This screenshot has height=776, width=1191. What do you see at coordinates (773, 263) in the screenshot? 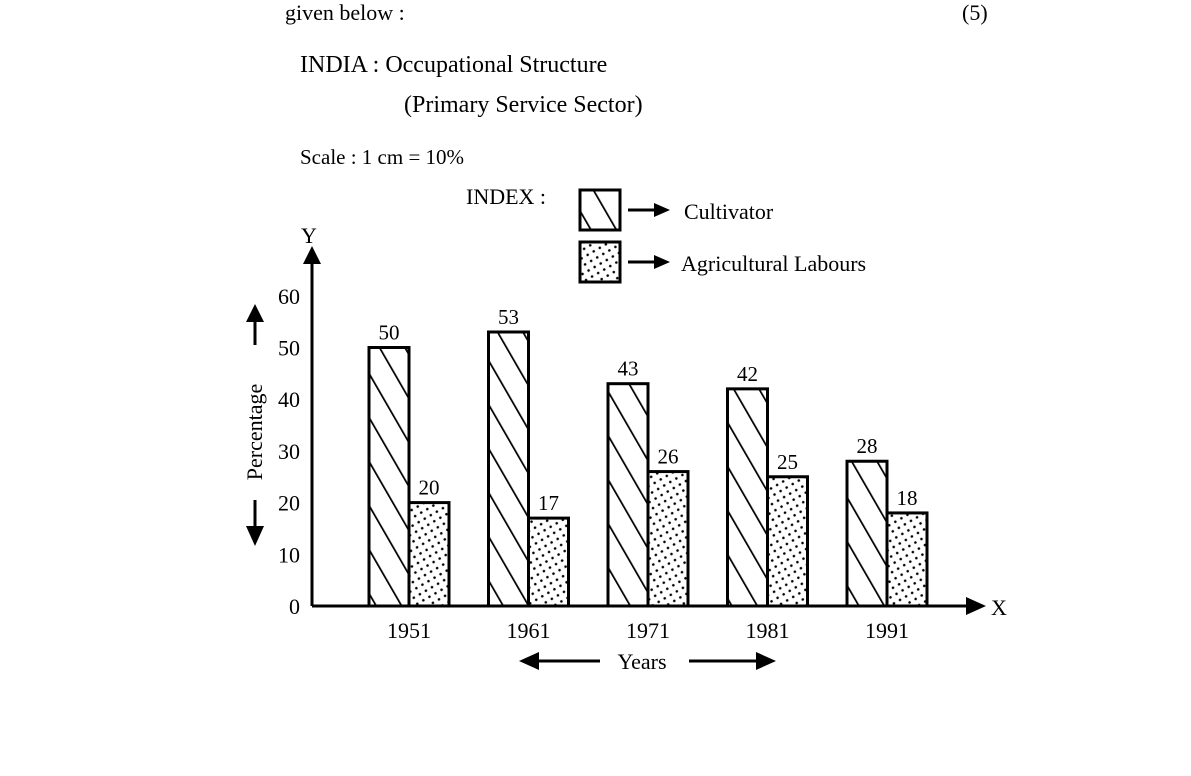
I see `legend-label-agricultural-labours: Agricultural Labours` at bounding box center [773, 263].